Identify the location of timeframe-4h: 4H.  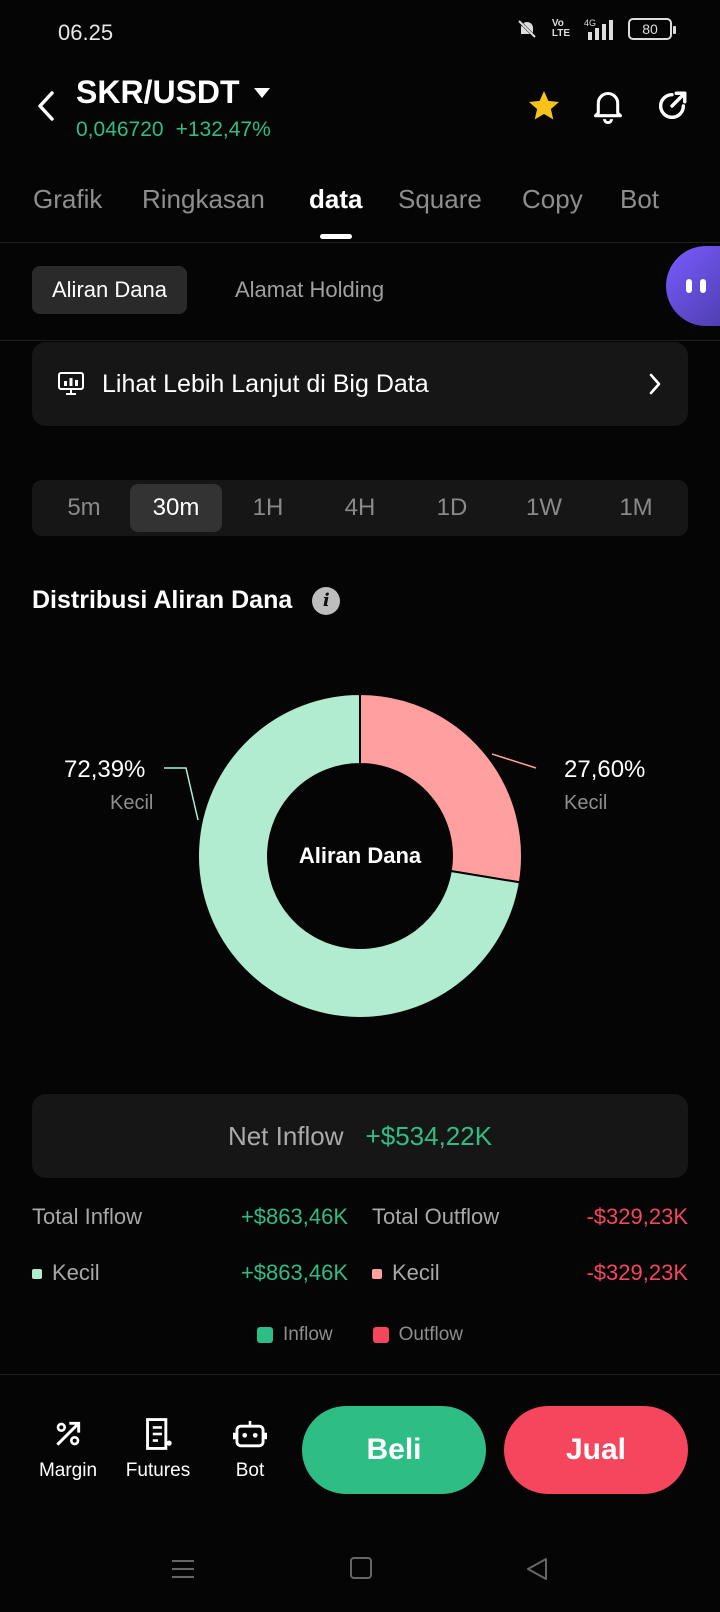
(360, 507).